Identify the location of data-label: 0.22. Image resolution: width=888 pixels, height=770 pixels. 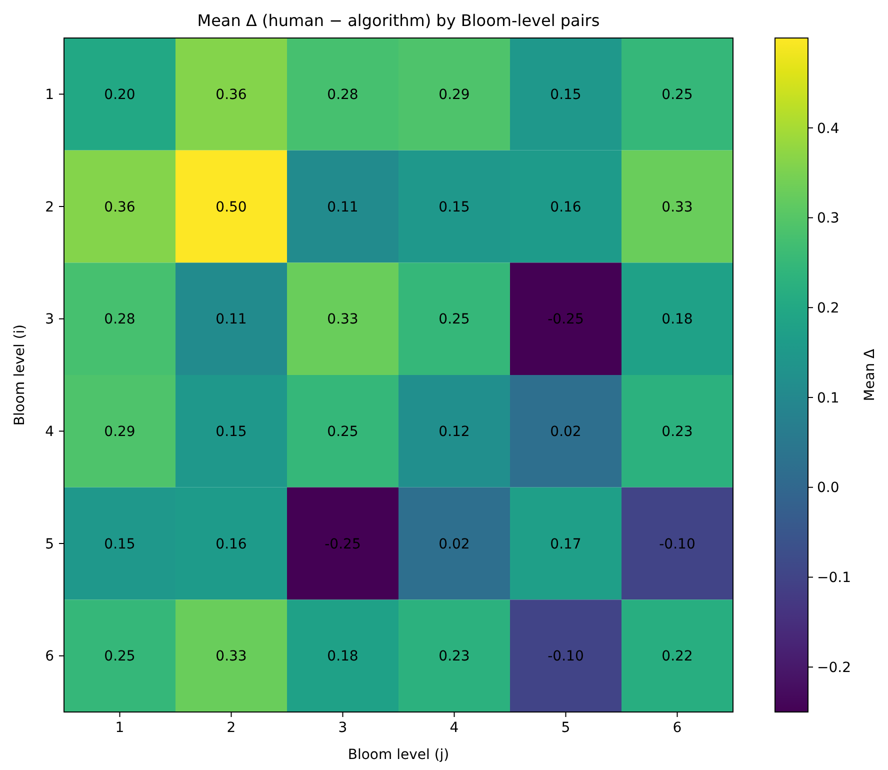
(677, 656).